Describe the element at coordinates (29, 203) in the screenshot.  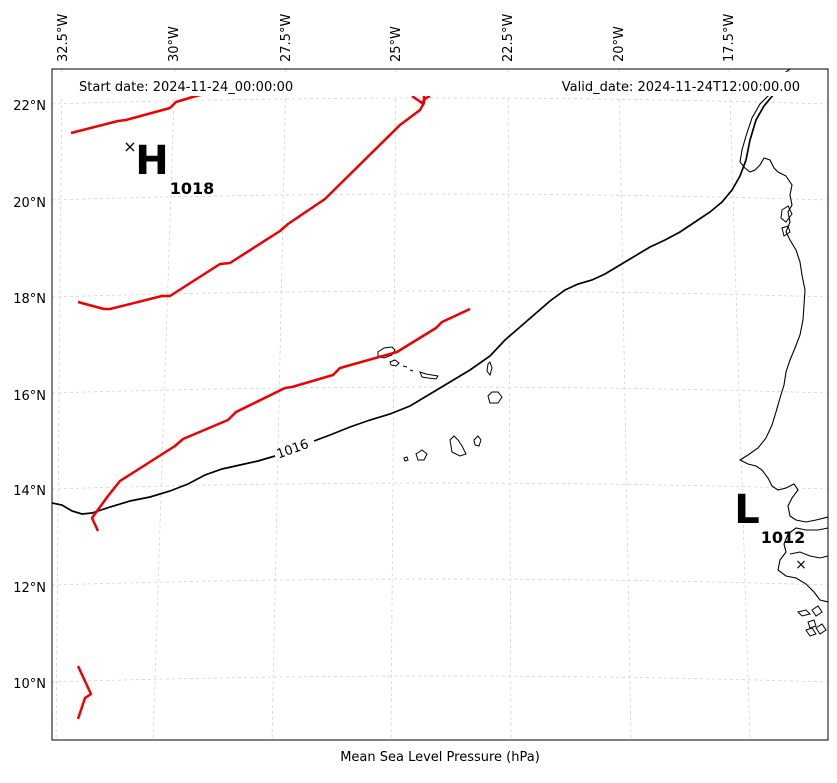
I see `lat-label: 20°N` at that location.